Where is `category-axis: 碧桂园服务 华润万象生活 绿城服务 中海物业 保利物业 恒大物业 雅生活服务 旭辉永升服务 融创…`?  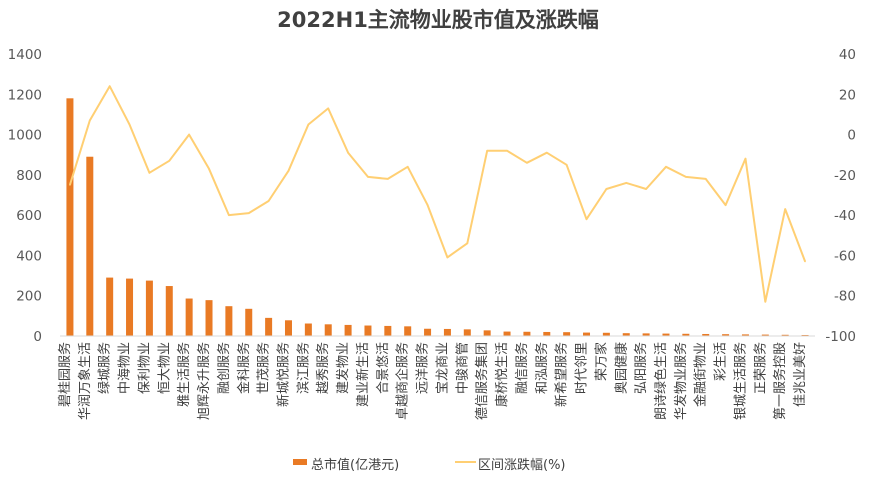 category-axis: 碧桂园服务 华润万象生活 绿城服务 中海物业 保利物业 恒大物业 雅生活服务 旭辉永升服务 融创… is located at coordinates (436, 377).